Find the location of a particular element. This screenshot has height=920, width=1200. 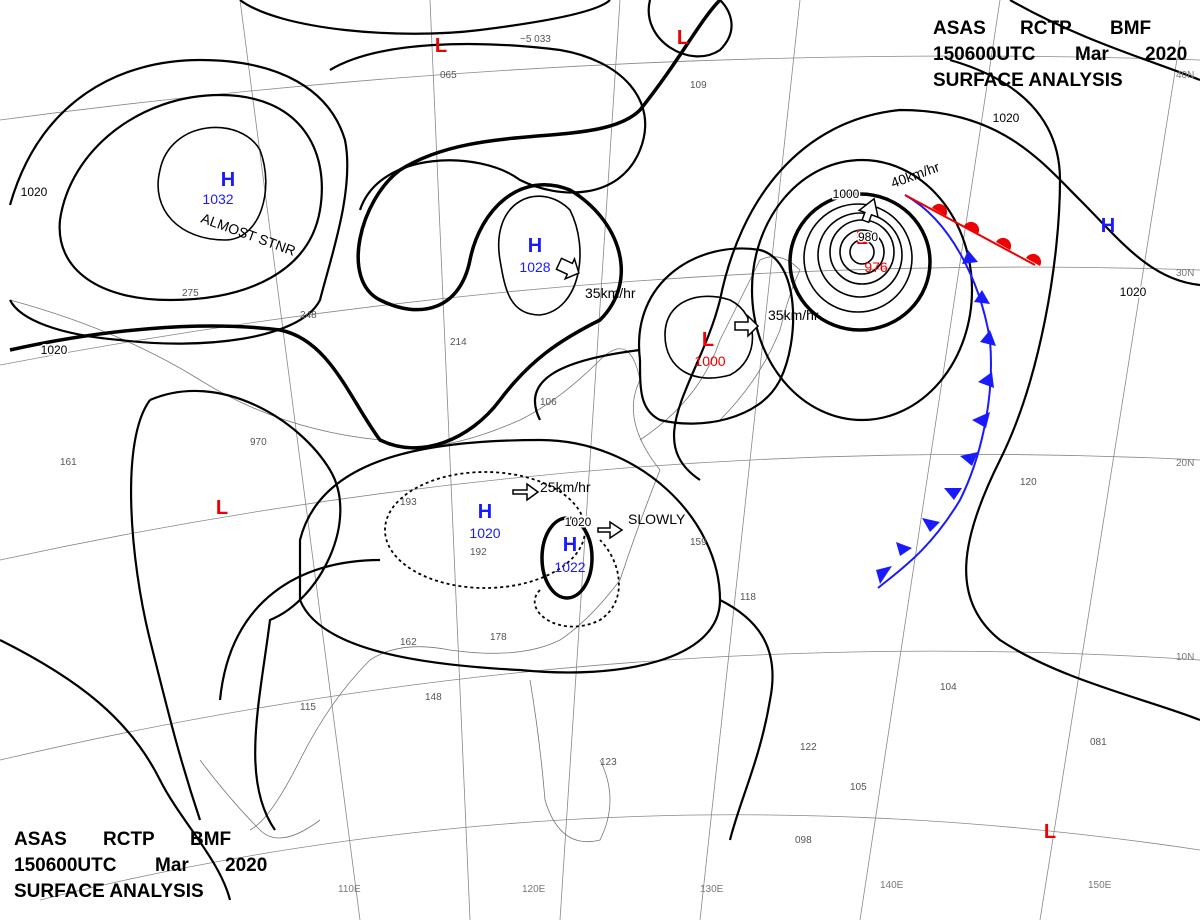

cold-front is located at coordinates (936, 391).